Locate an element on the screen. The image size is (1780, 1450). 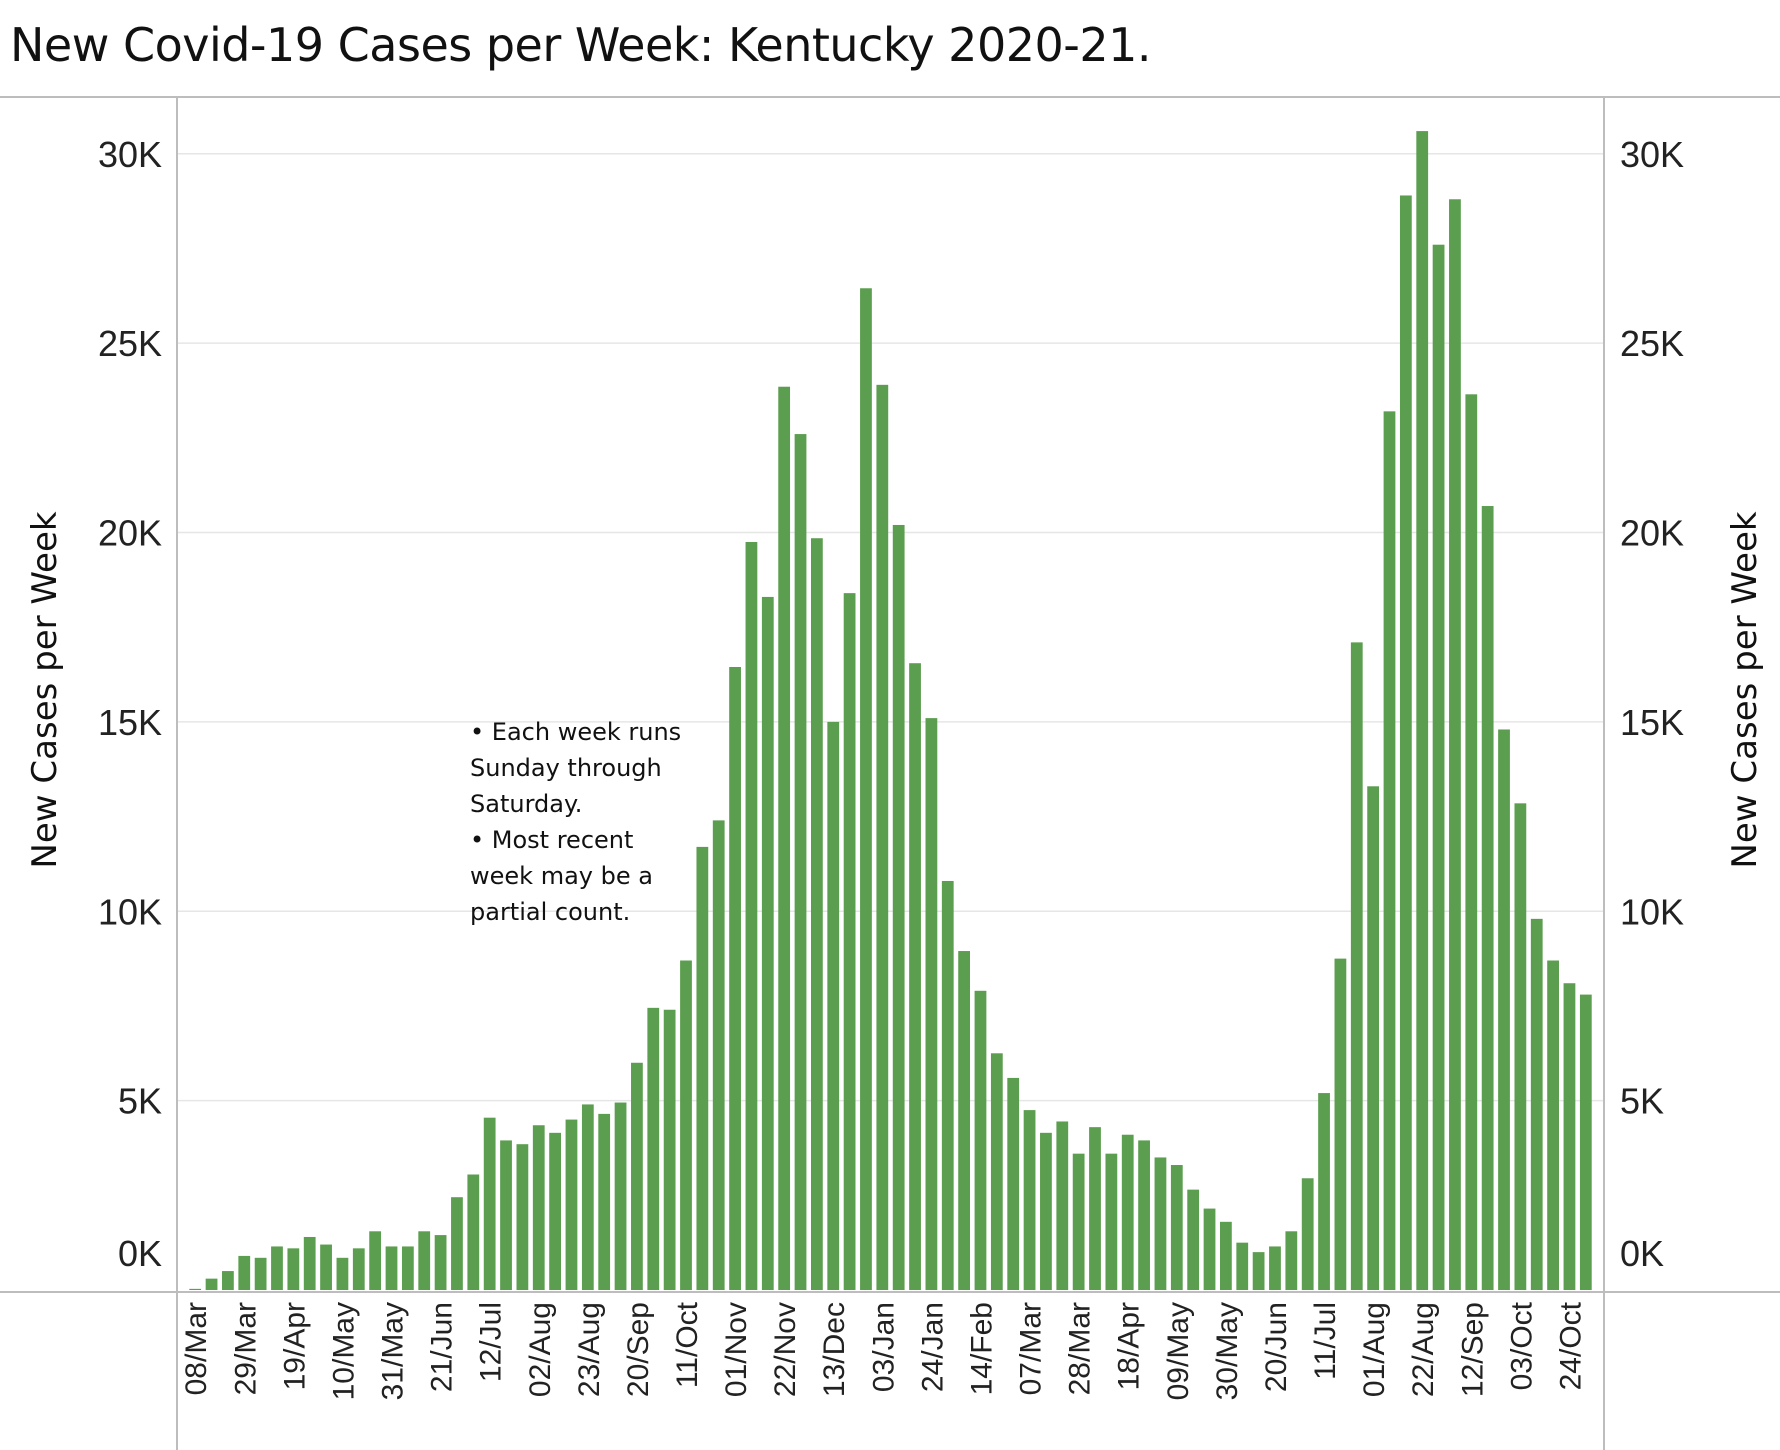
y-axis-left: 0K 5K 10K 15K 20K 25K 30K is located at coordinates (130, 704).